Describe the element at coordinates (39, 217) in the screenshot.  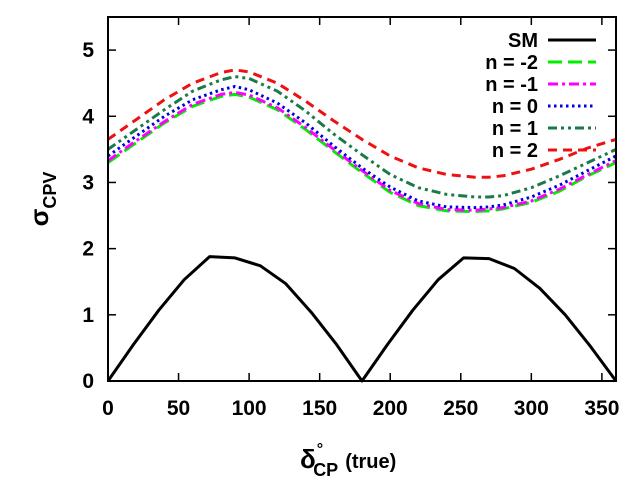
I see `y-axis-symbol: σ` at that location.